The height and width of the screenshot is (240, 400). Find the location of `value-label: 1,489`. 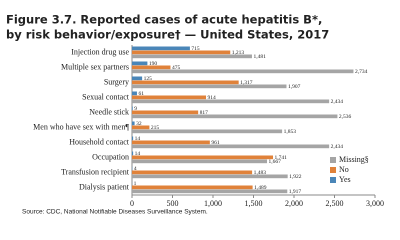

value-label: 1,489 is located at coordinates (260, 188).